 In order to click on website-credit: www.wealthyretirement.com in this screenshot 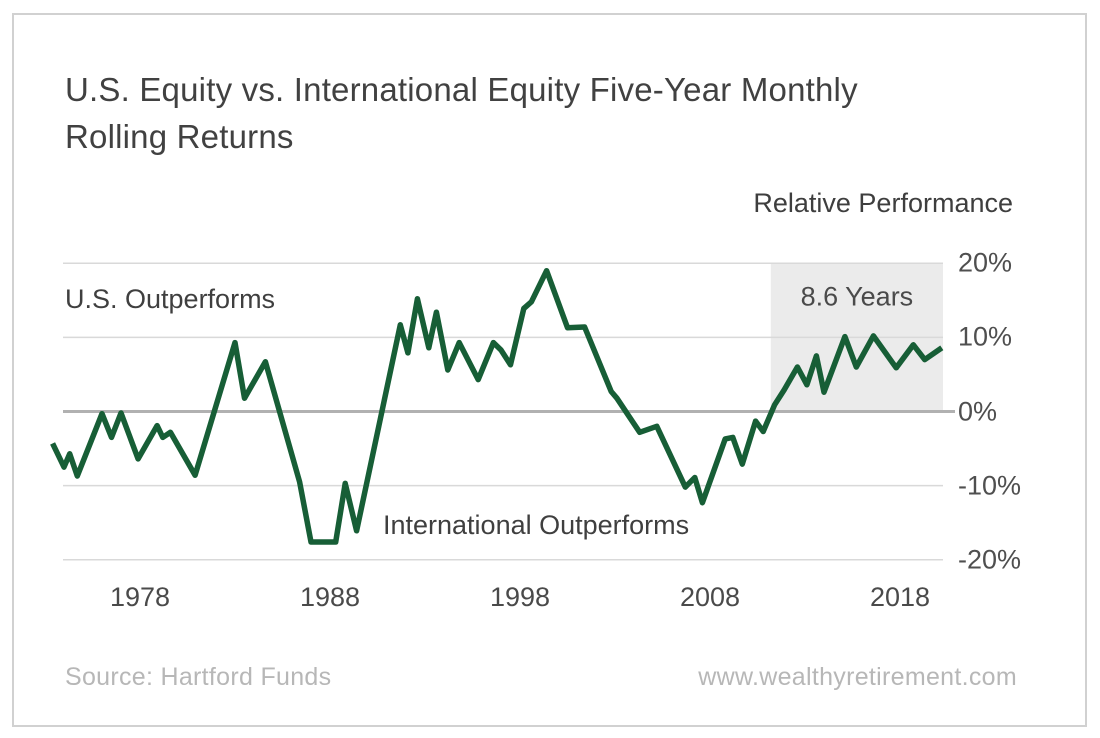, I will do `click(857, 677)`.